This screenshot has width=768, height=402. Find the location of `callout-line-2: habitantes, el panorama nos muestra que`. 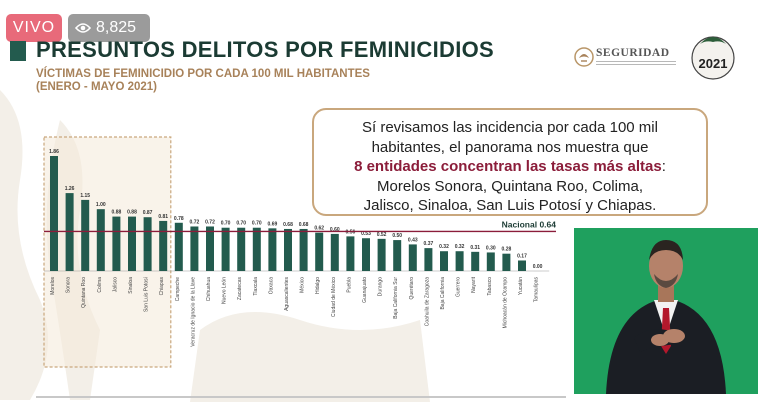

callout-line-2: habitantes, el panorama nos muestra que is located at coordinates (510, 147).